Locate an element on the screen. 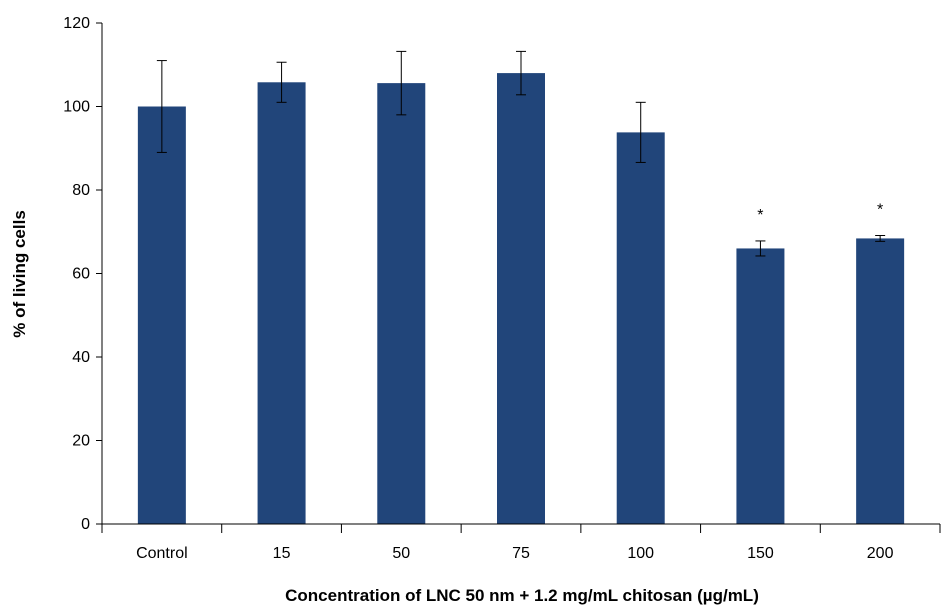 The height and width of the screenshot is (612, 941). x-tick-label: 150 is located at coordinates (760, 553).